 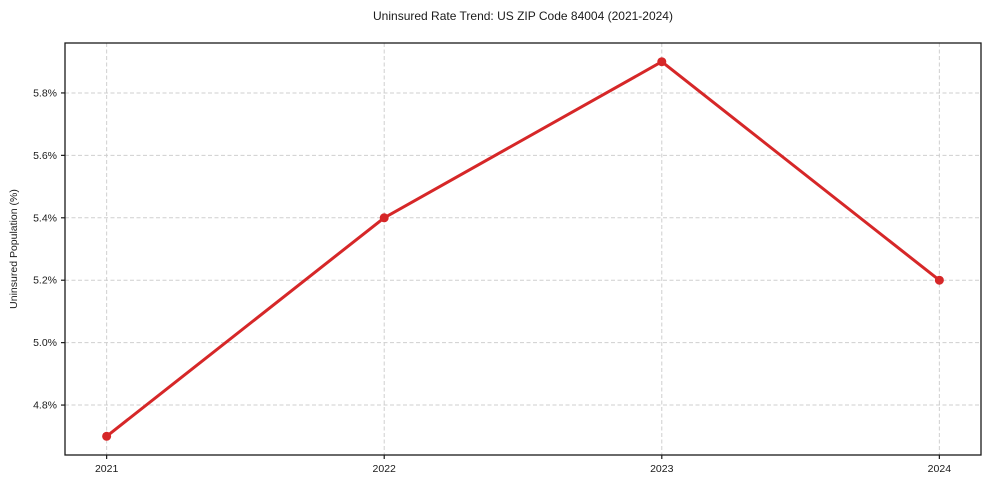 What do you see at coordinates (45, 281) in the screenshot?
I see `y-tick-label: 5.2%` at bounding box center [45, 281].